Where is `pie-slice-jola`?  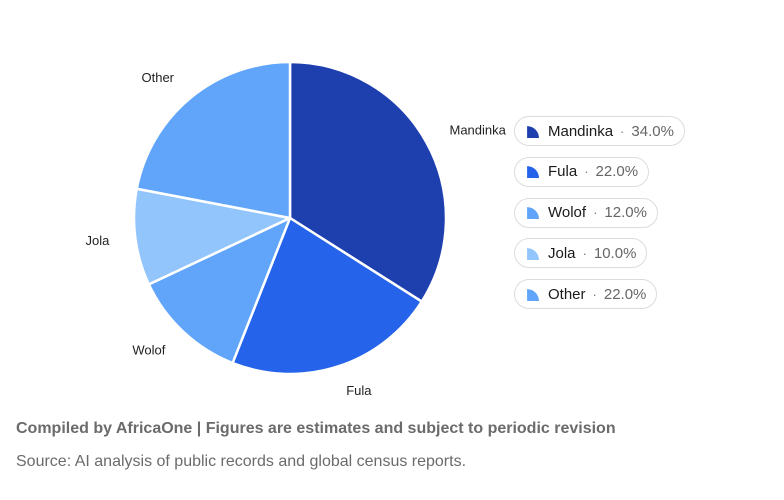
pie-slice-jola is located at coordinates (212, 236).